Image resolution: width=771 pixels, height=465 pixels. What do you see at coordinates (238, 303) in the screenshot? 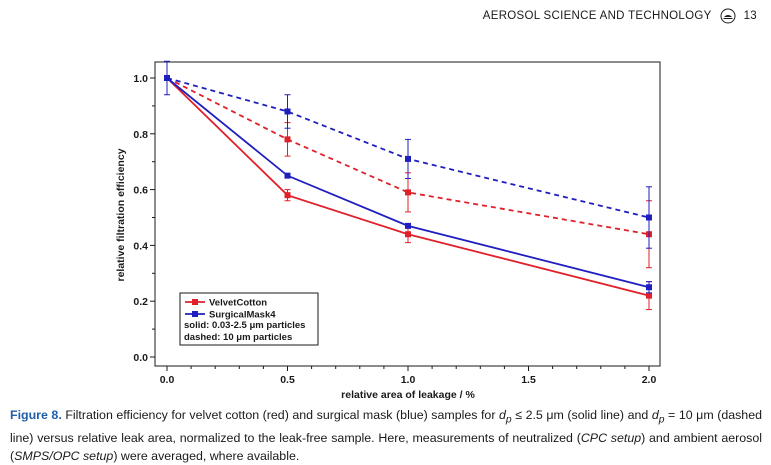
I see `legend-entry: VelvetCotton` at bounding box center [238, 303].